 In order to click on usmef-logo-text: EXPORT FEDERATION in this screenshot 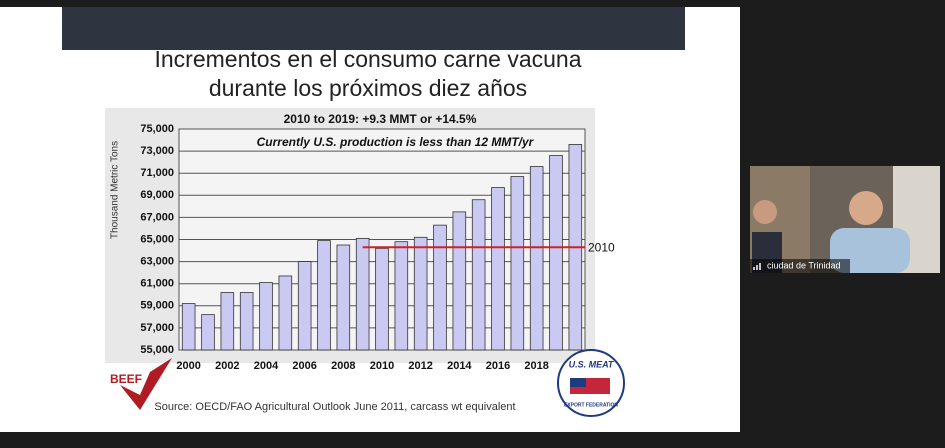, I will do `click(591, 405)`.